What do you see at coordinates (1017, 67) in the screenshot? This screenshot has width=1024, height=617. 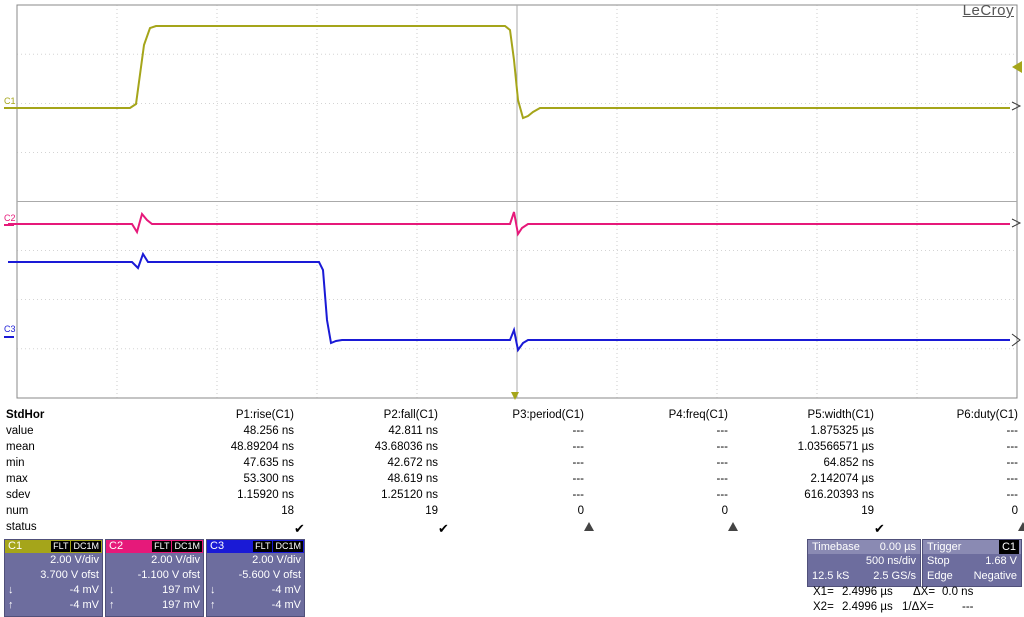 I see `trigger-level-marker` at bounding box center [1017, 67].